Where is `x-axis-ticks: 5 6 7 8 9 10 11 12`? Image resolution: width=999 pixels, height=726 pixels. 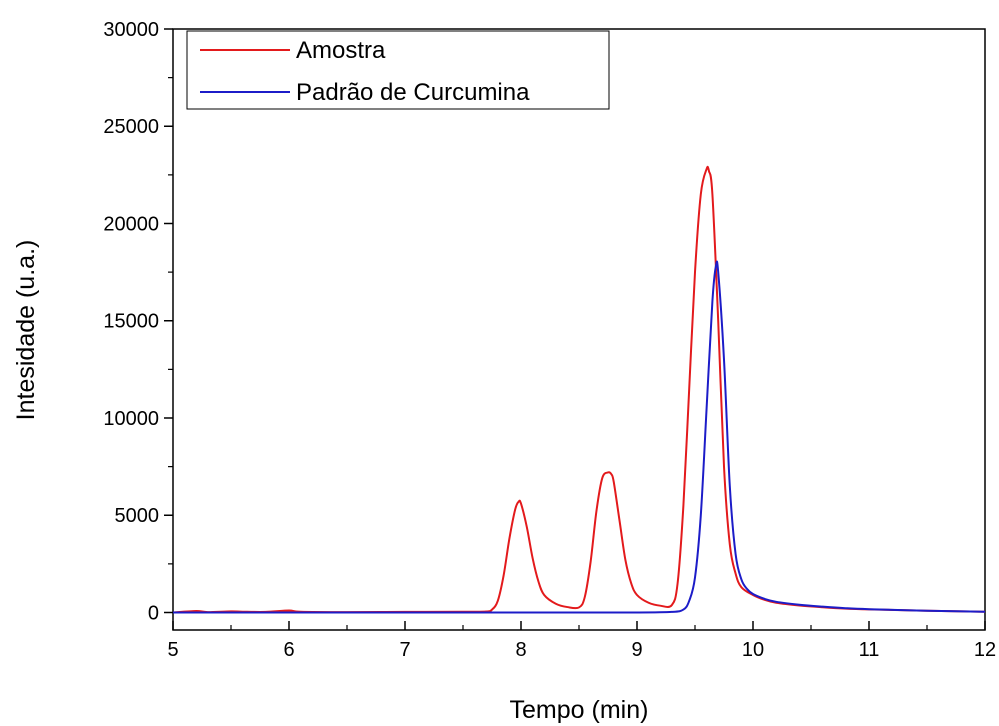
x-axis-ticks: 5 6 7 8 9 10 11 12 is located at coordinates (581, 641).